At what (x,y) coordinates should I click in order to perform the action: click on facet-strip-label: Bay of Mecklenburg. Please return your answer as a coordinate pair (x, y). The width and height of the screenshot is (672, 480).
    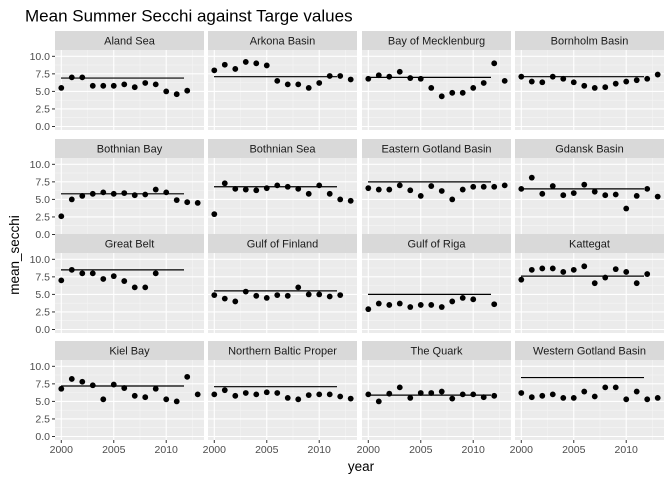
    Looking at the image, I should click on (436, 42).